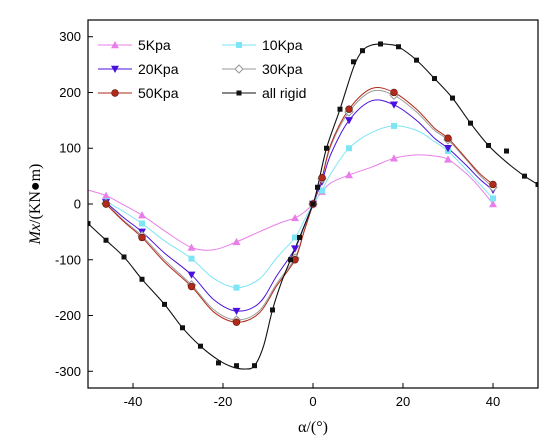 The width and height of the screenshot is (550, 446). What do you see at coordinates (223, 401) in the screenshot?
I see `x-tick-label: -20` at bounding box center [223, 401].